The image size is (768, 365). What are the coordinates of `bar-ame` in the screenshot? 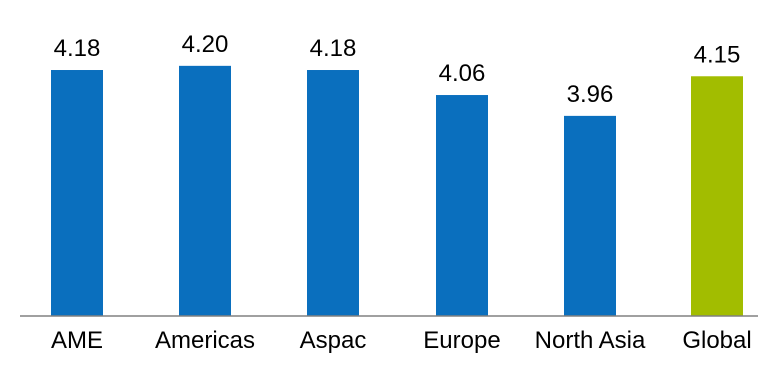 It's located at (77, 193).